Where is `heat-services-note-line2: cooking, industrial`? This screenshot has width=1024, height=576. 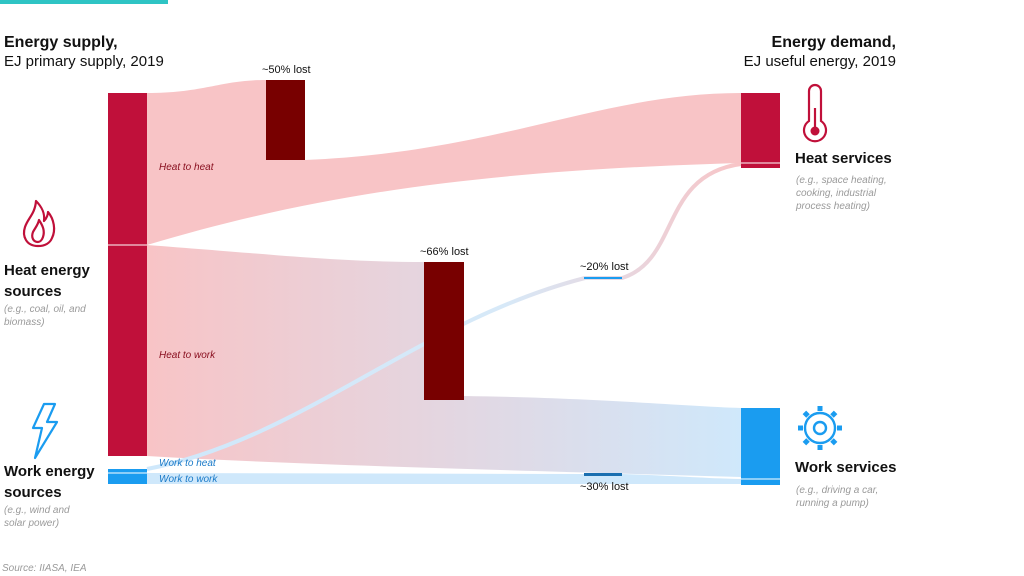 heat-services-note-line2: cooking, industrial is located at coordinates (836, 193).